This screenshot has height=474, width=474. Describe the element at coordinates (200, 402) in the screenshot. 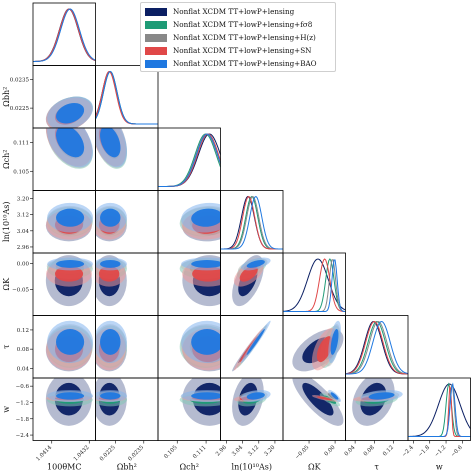

I see `panel-w-vs-Ω_c h²` at that location.